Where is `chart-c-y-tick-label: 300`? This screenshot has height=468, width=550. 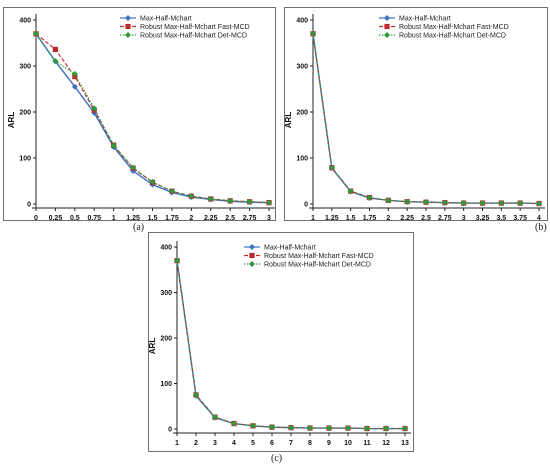 chart-c-y-tick-label: 300 is located at coordinates (166, 293).